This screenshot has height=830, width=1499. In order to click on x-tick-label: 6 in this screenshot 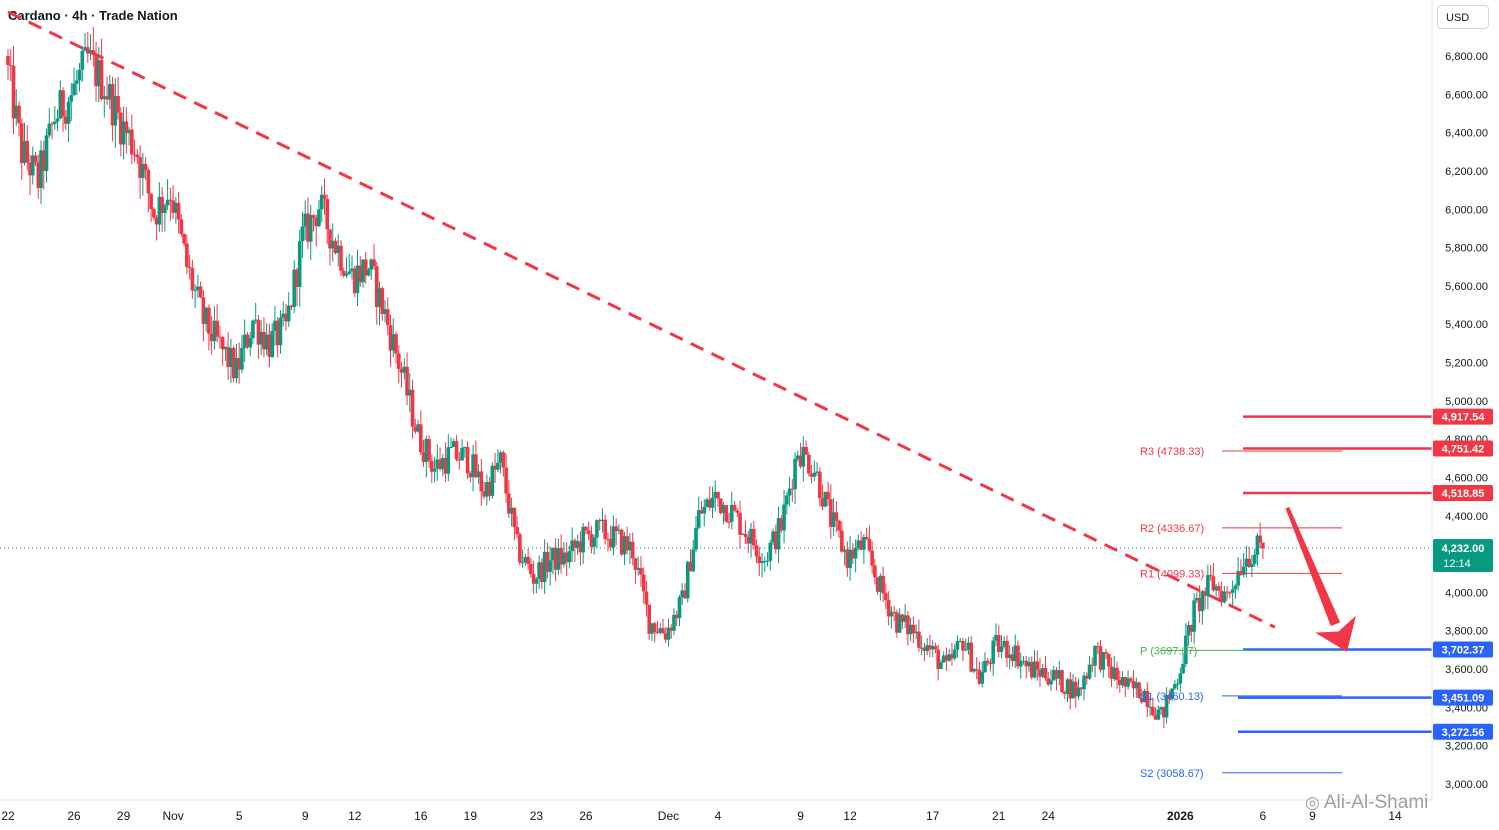, I will do `click(1263, 816)`.